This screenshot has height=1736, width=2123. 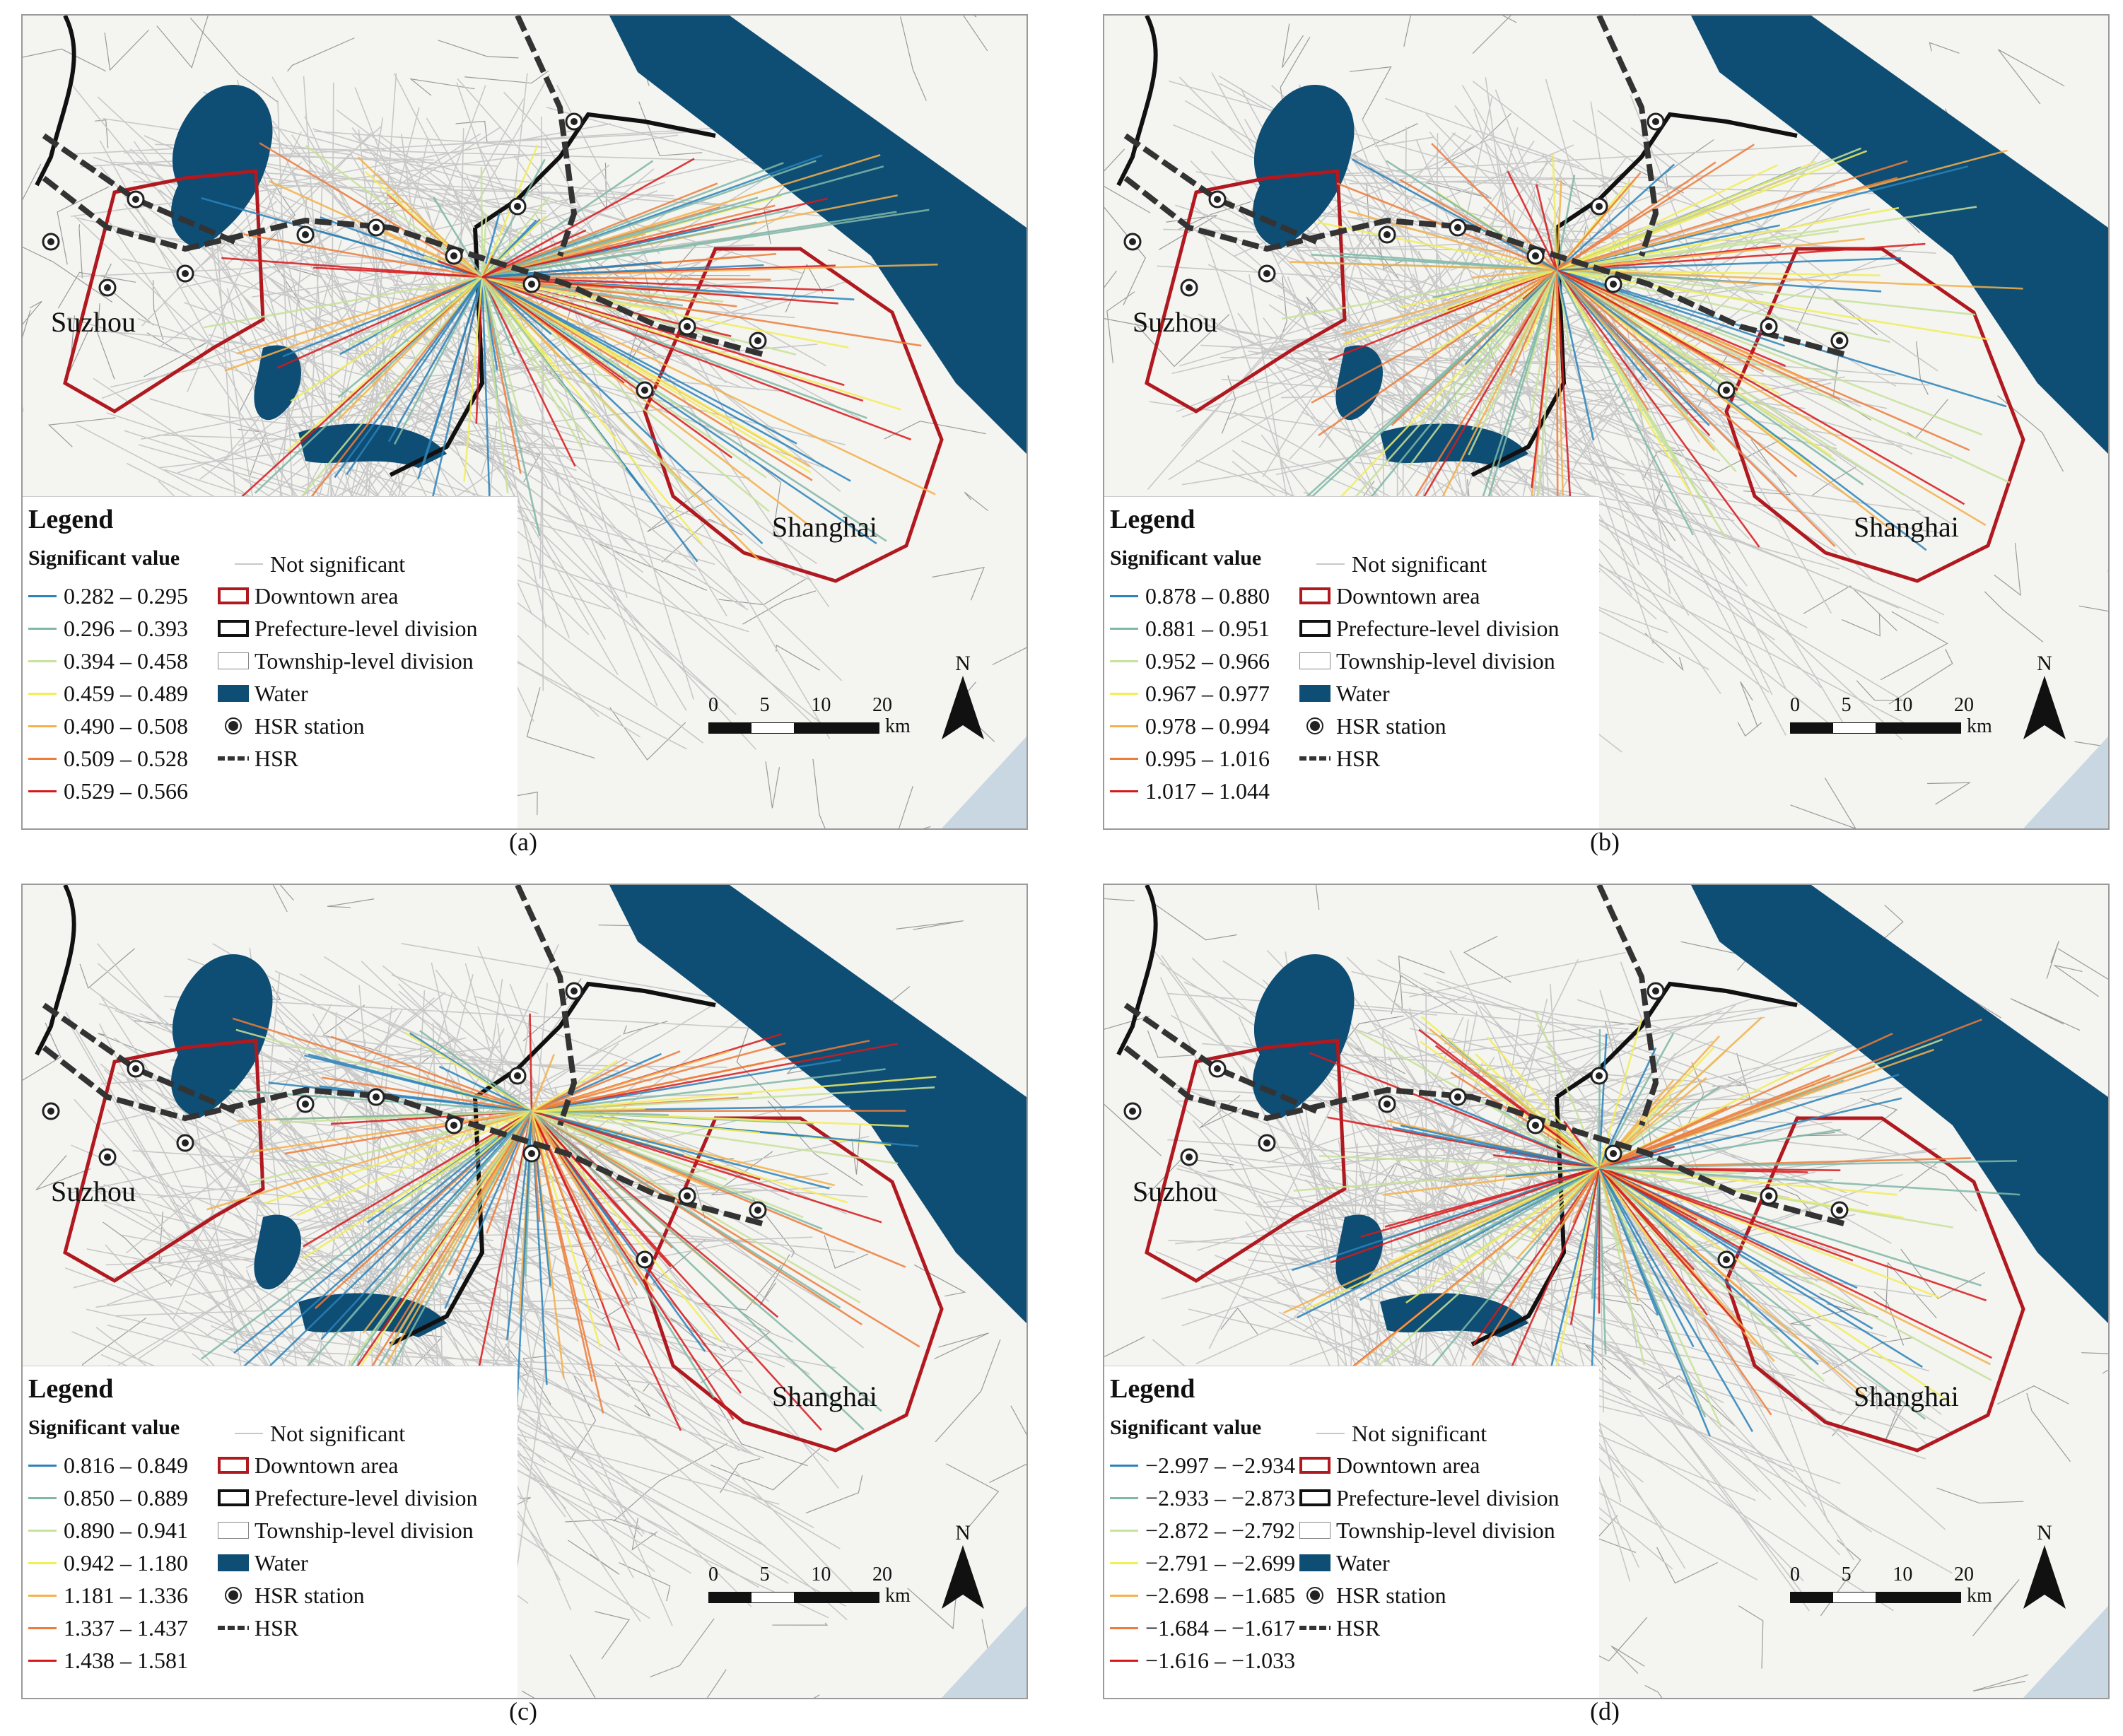 What do you see at coordinates (1207, 628) in the screenshot?
I see `legend-class-range: 0.881 – 0.951` at bounding box center [1207, 628].